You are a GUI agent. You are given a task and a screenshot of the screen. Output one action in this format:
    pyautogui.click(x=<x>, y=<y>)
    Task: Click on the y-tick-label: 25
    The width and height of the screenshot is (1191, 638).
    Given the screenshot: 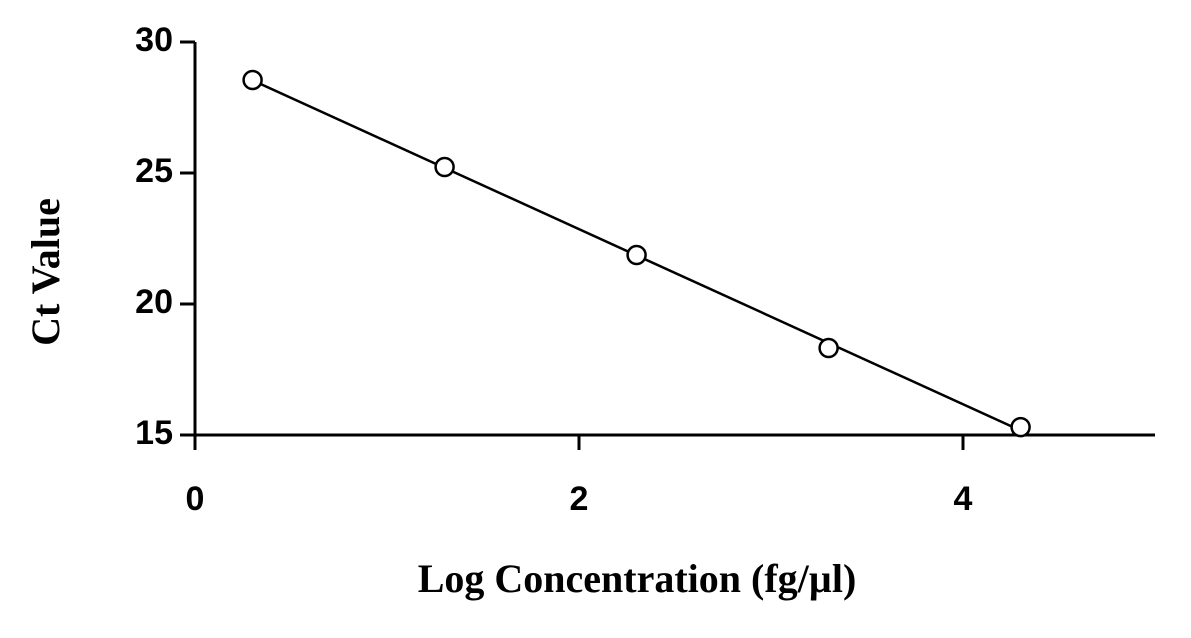 What is the action you would take?
    pyautogui.click(x=154, y=171)
    